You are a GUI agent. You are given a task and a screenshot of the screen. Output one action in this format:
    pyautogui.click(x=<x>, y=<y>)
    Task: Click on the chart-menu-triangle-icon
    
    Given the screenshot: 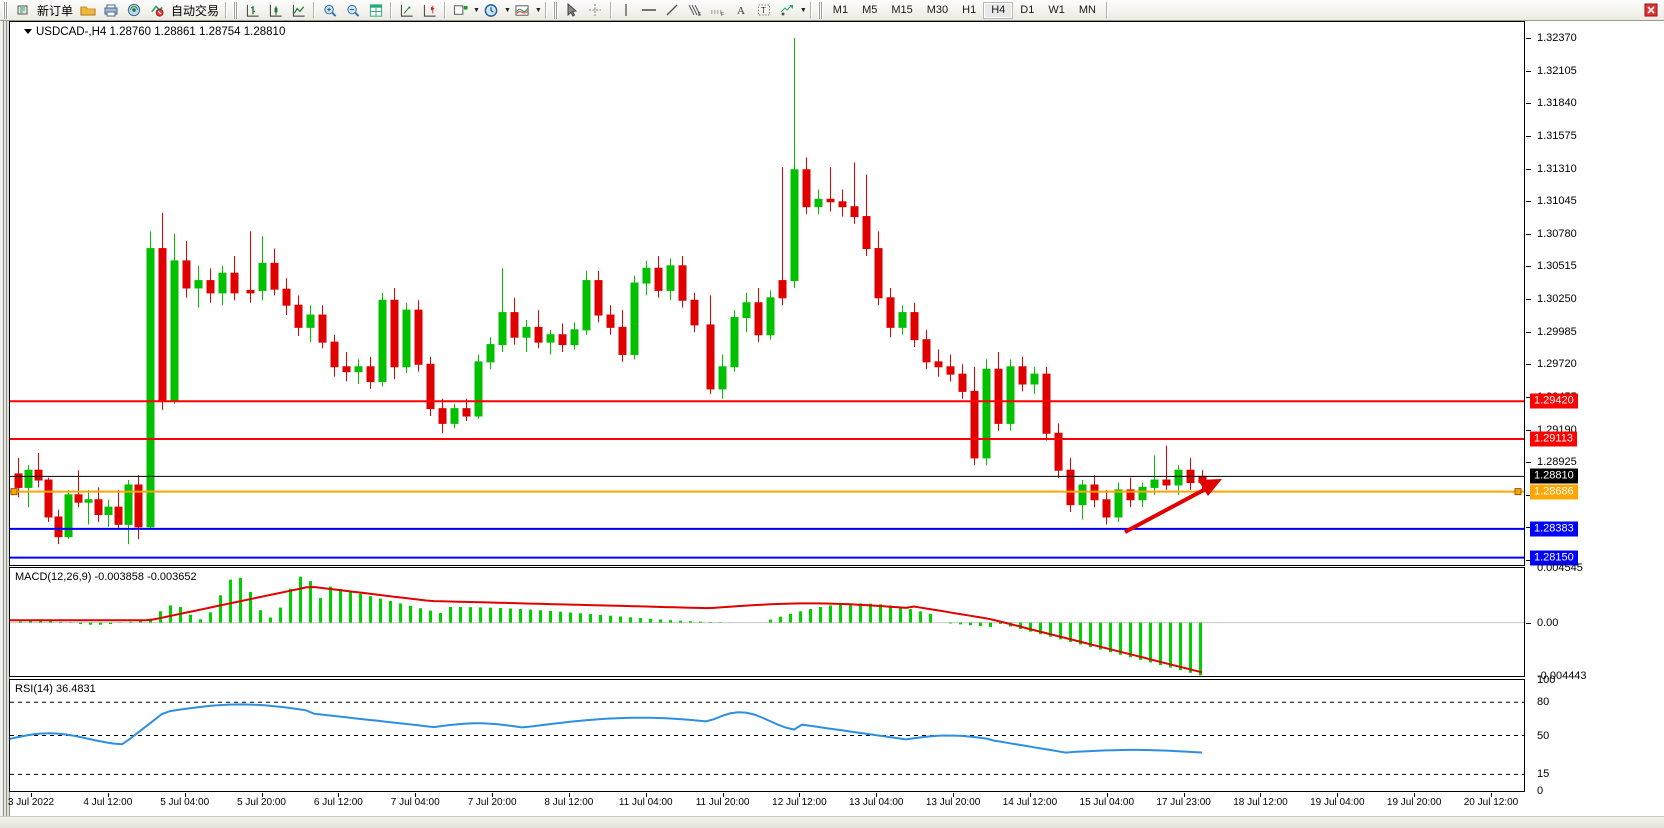 What is the action you would take?
    pyautogui.click(x=28, y=32)
    